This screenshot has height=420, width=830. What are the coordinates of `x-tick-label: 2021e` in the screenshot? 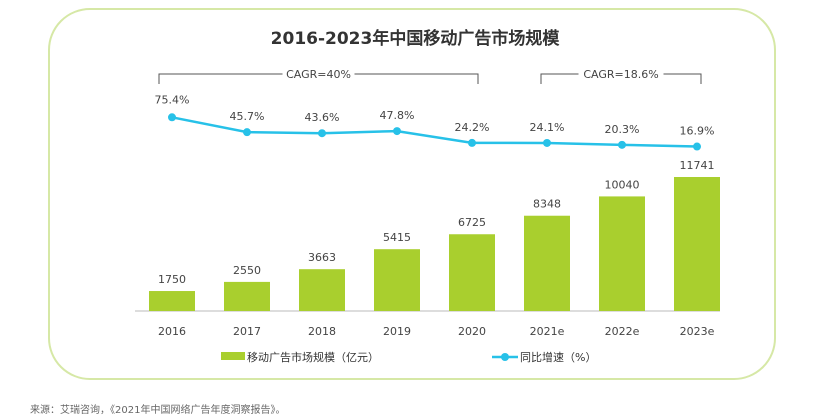 It's located at (547, 331).